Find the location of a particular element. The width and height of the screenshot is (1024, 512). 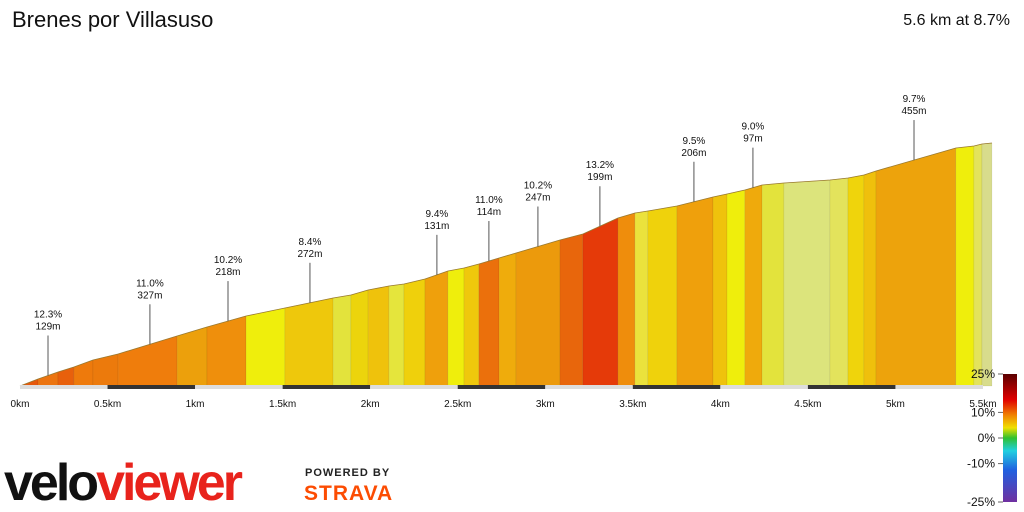

x-tick-label: 5.5km is located at coordinates (982, 404).